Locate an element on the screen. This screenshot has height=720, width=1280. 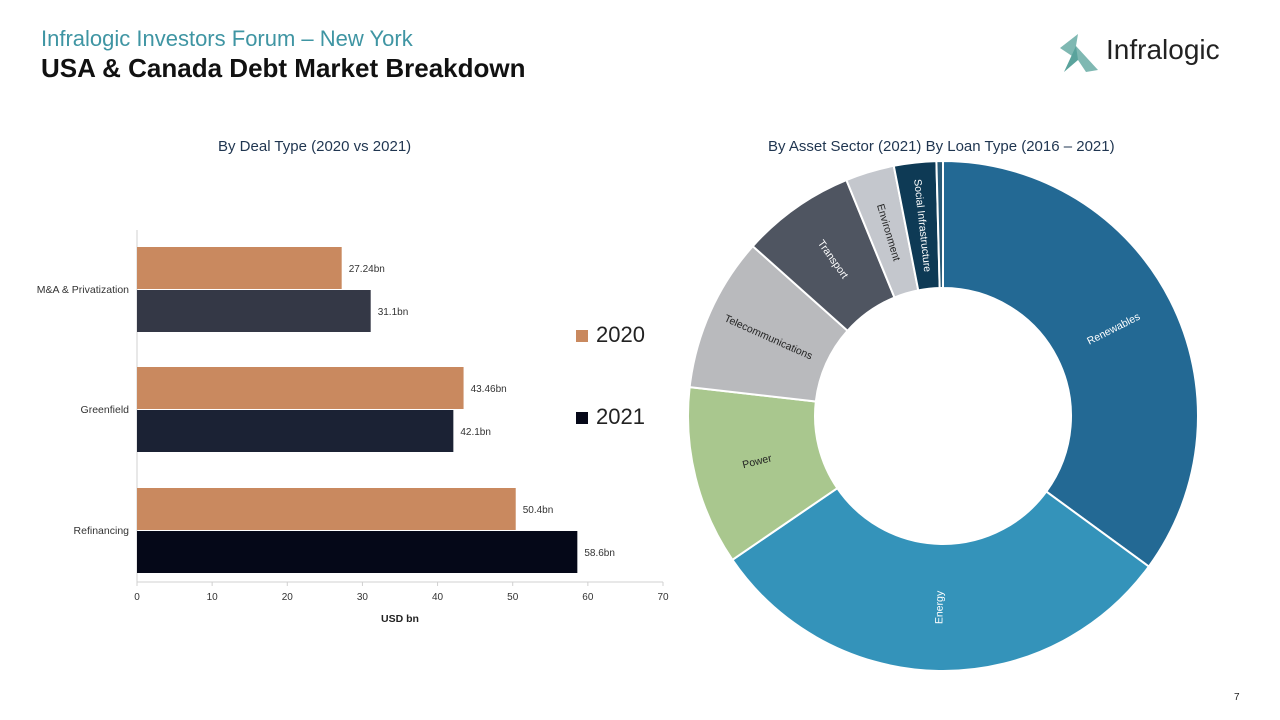
category-label: Refinancing is located at coordinates (102, 531).